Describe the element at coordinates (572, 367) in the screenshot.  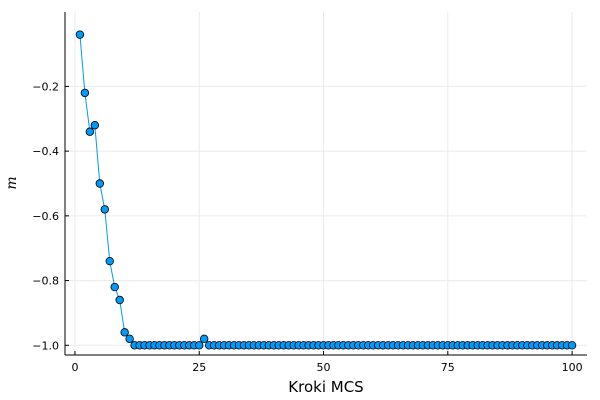
I see `x-tick-label: 100` at that location.